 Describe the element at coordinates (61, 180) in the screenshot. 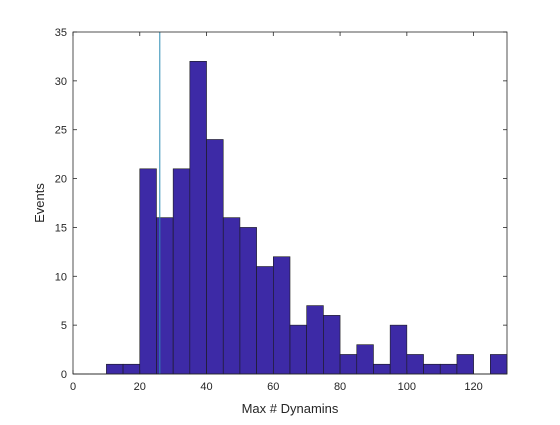

I see `y-tick-label: 20` at that location.